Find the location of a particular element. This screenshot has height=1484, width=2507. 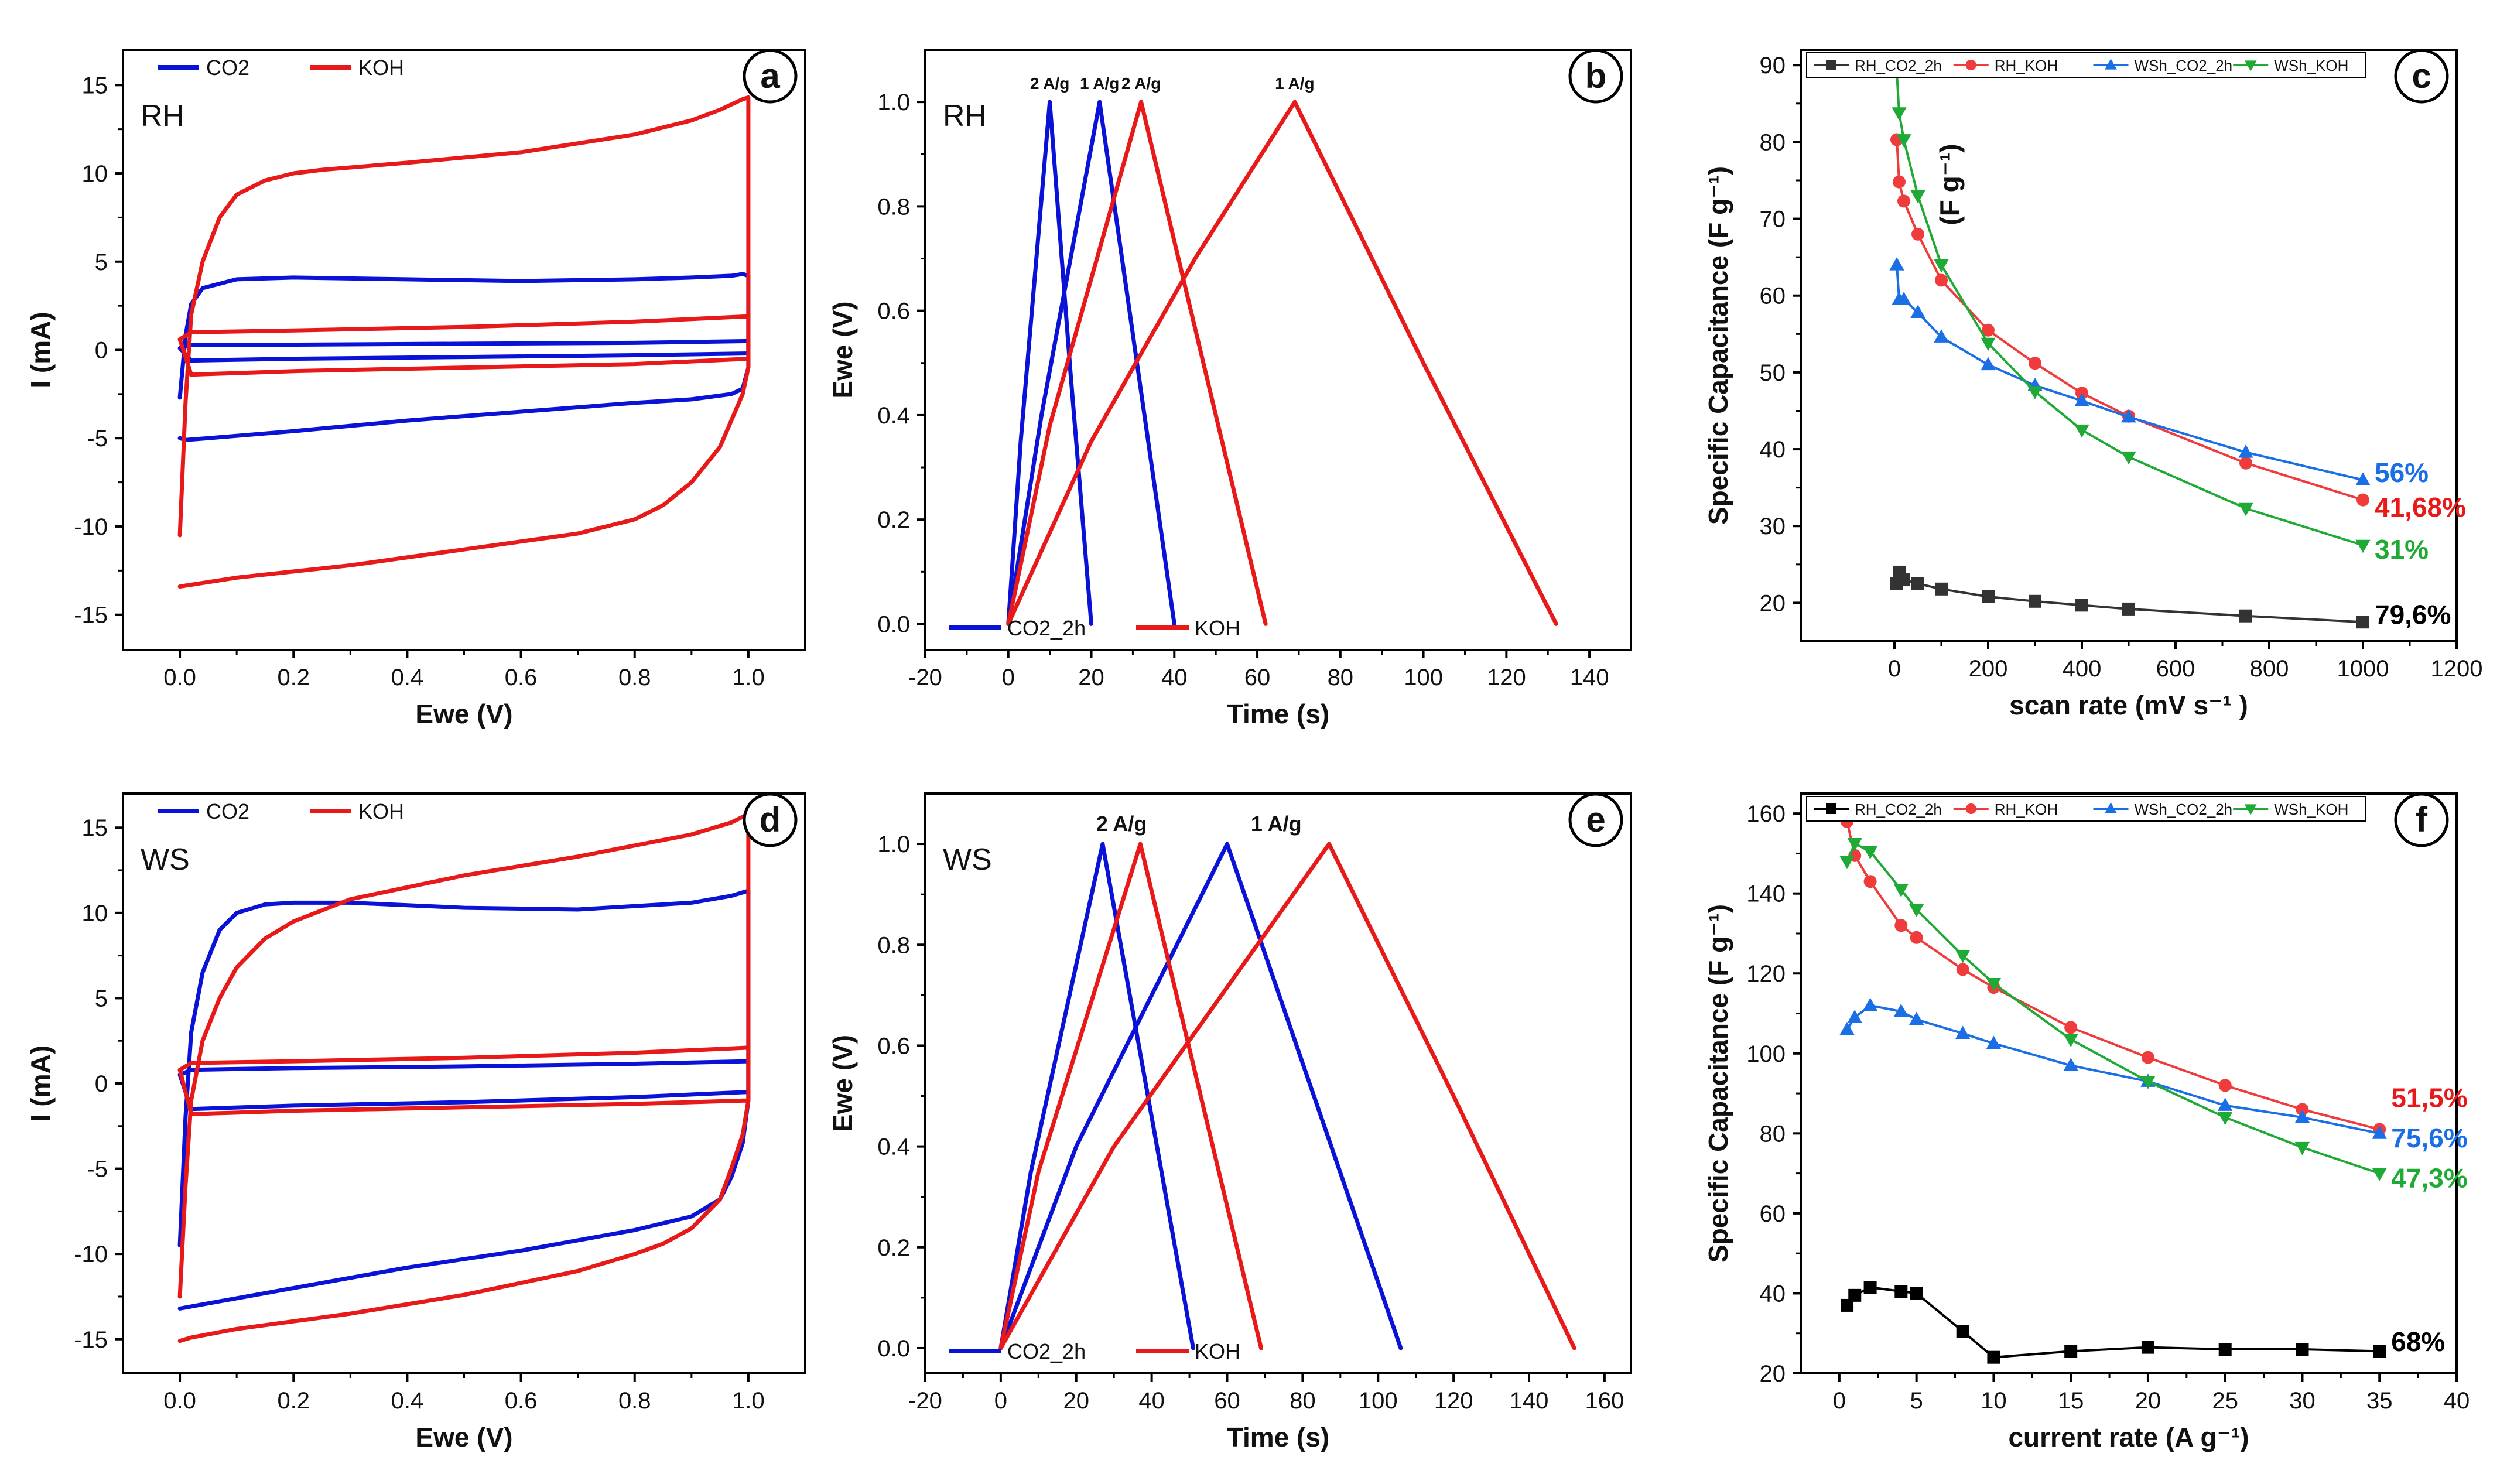

x-axis-label: Time (s) is located at coordinates (1279, 714).